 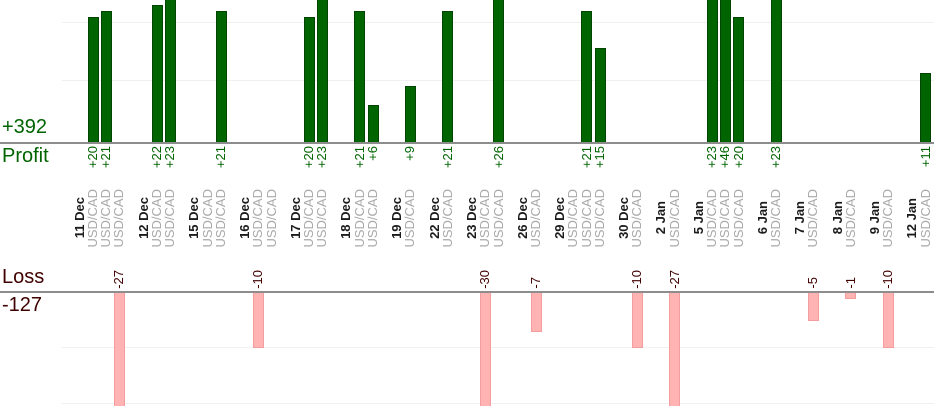 What do you see at coordinates (535, 283) in the screenshot?
I see `loss-value-label-text: -7` at bounding box center [535, 283].